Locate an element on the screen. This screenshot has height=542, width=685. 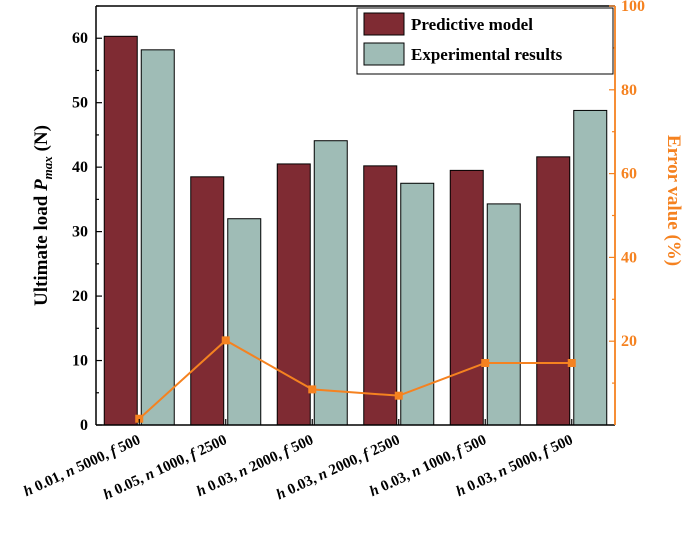
y-tick-label: 60 is located at coordinates (80, 38).